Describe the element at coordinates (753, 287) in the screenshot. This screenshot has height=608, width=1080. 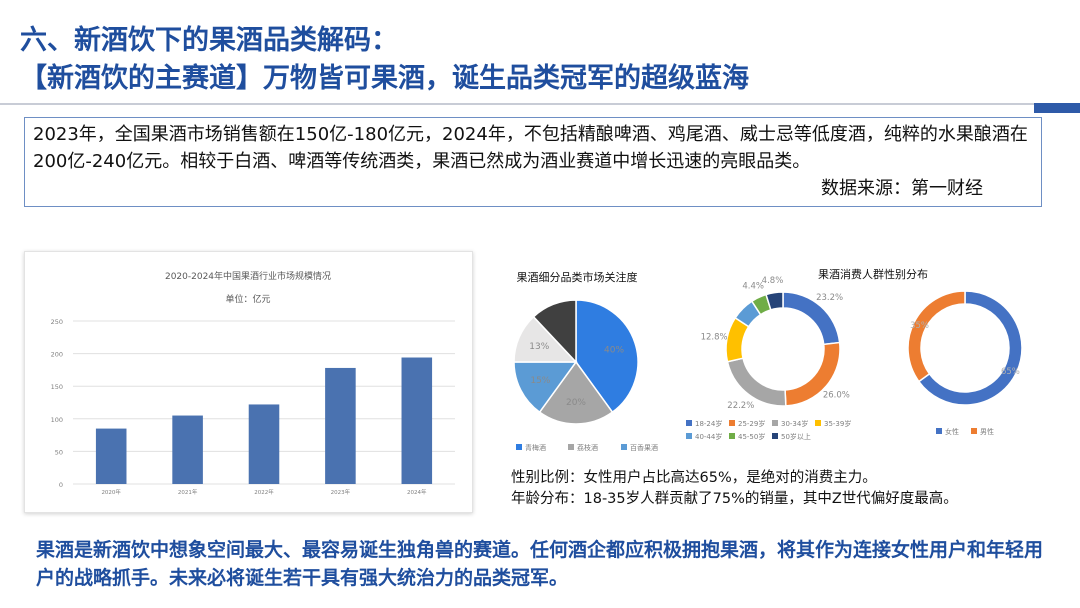
I see `age-donut-value-label: 4.4%` at that location.